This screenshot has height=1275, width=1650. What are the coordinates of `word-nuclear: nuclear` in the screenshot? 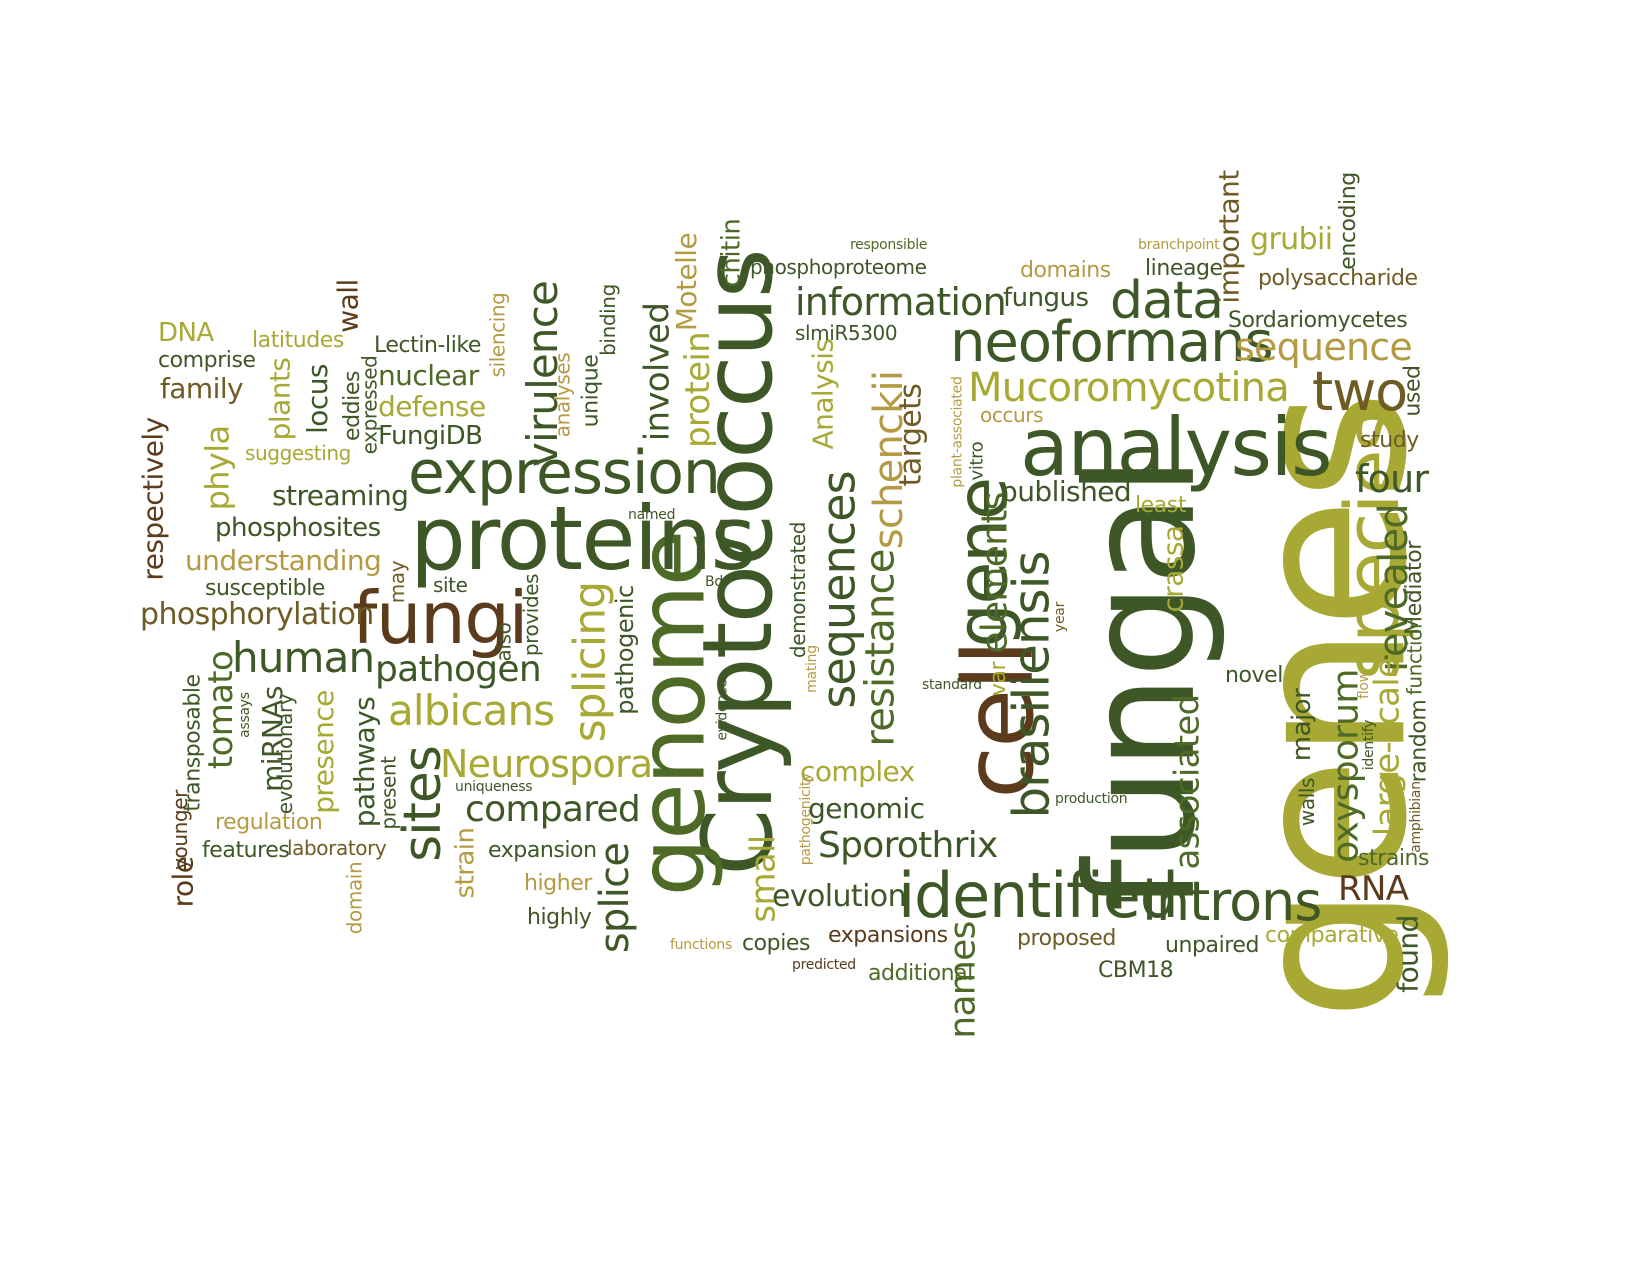 It's located at (428, 375).